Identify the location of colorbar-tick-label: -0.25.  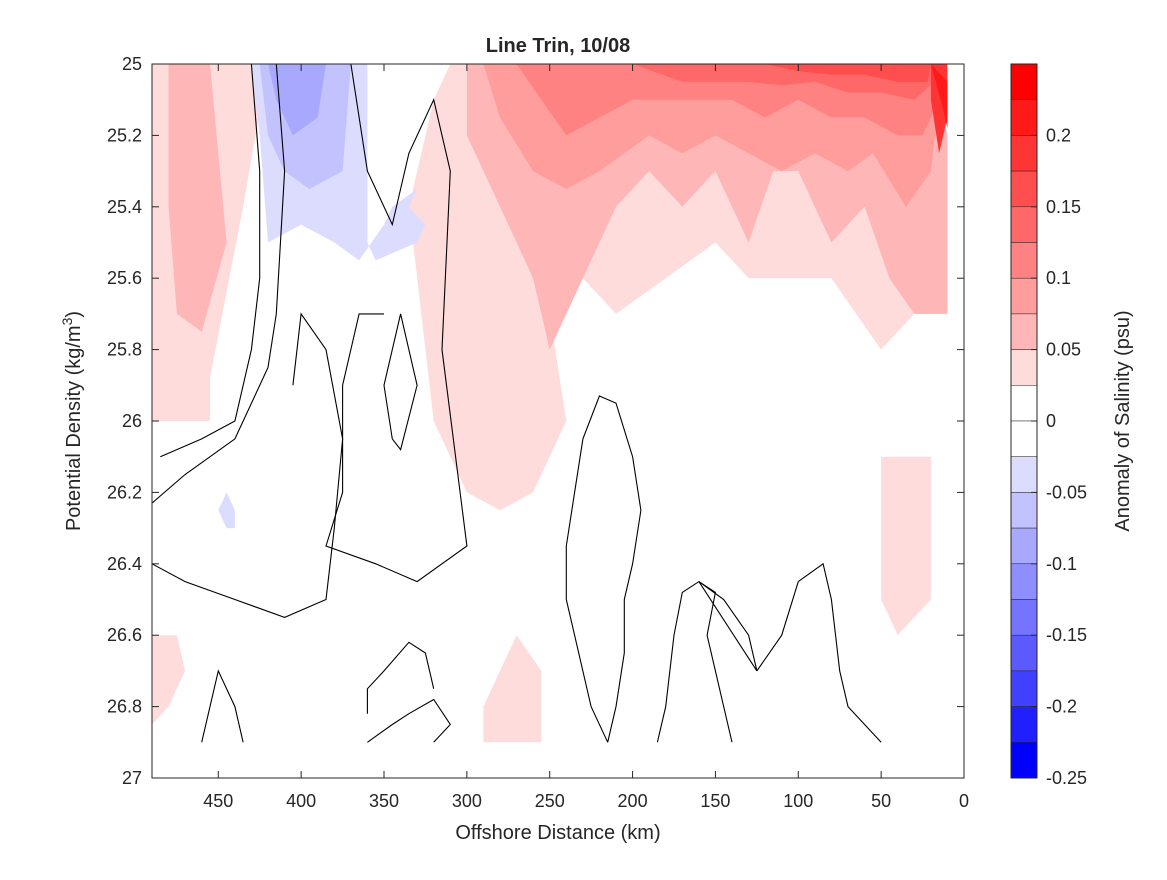
(1066, 778).